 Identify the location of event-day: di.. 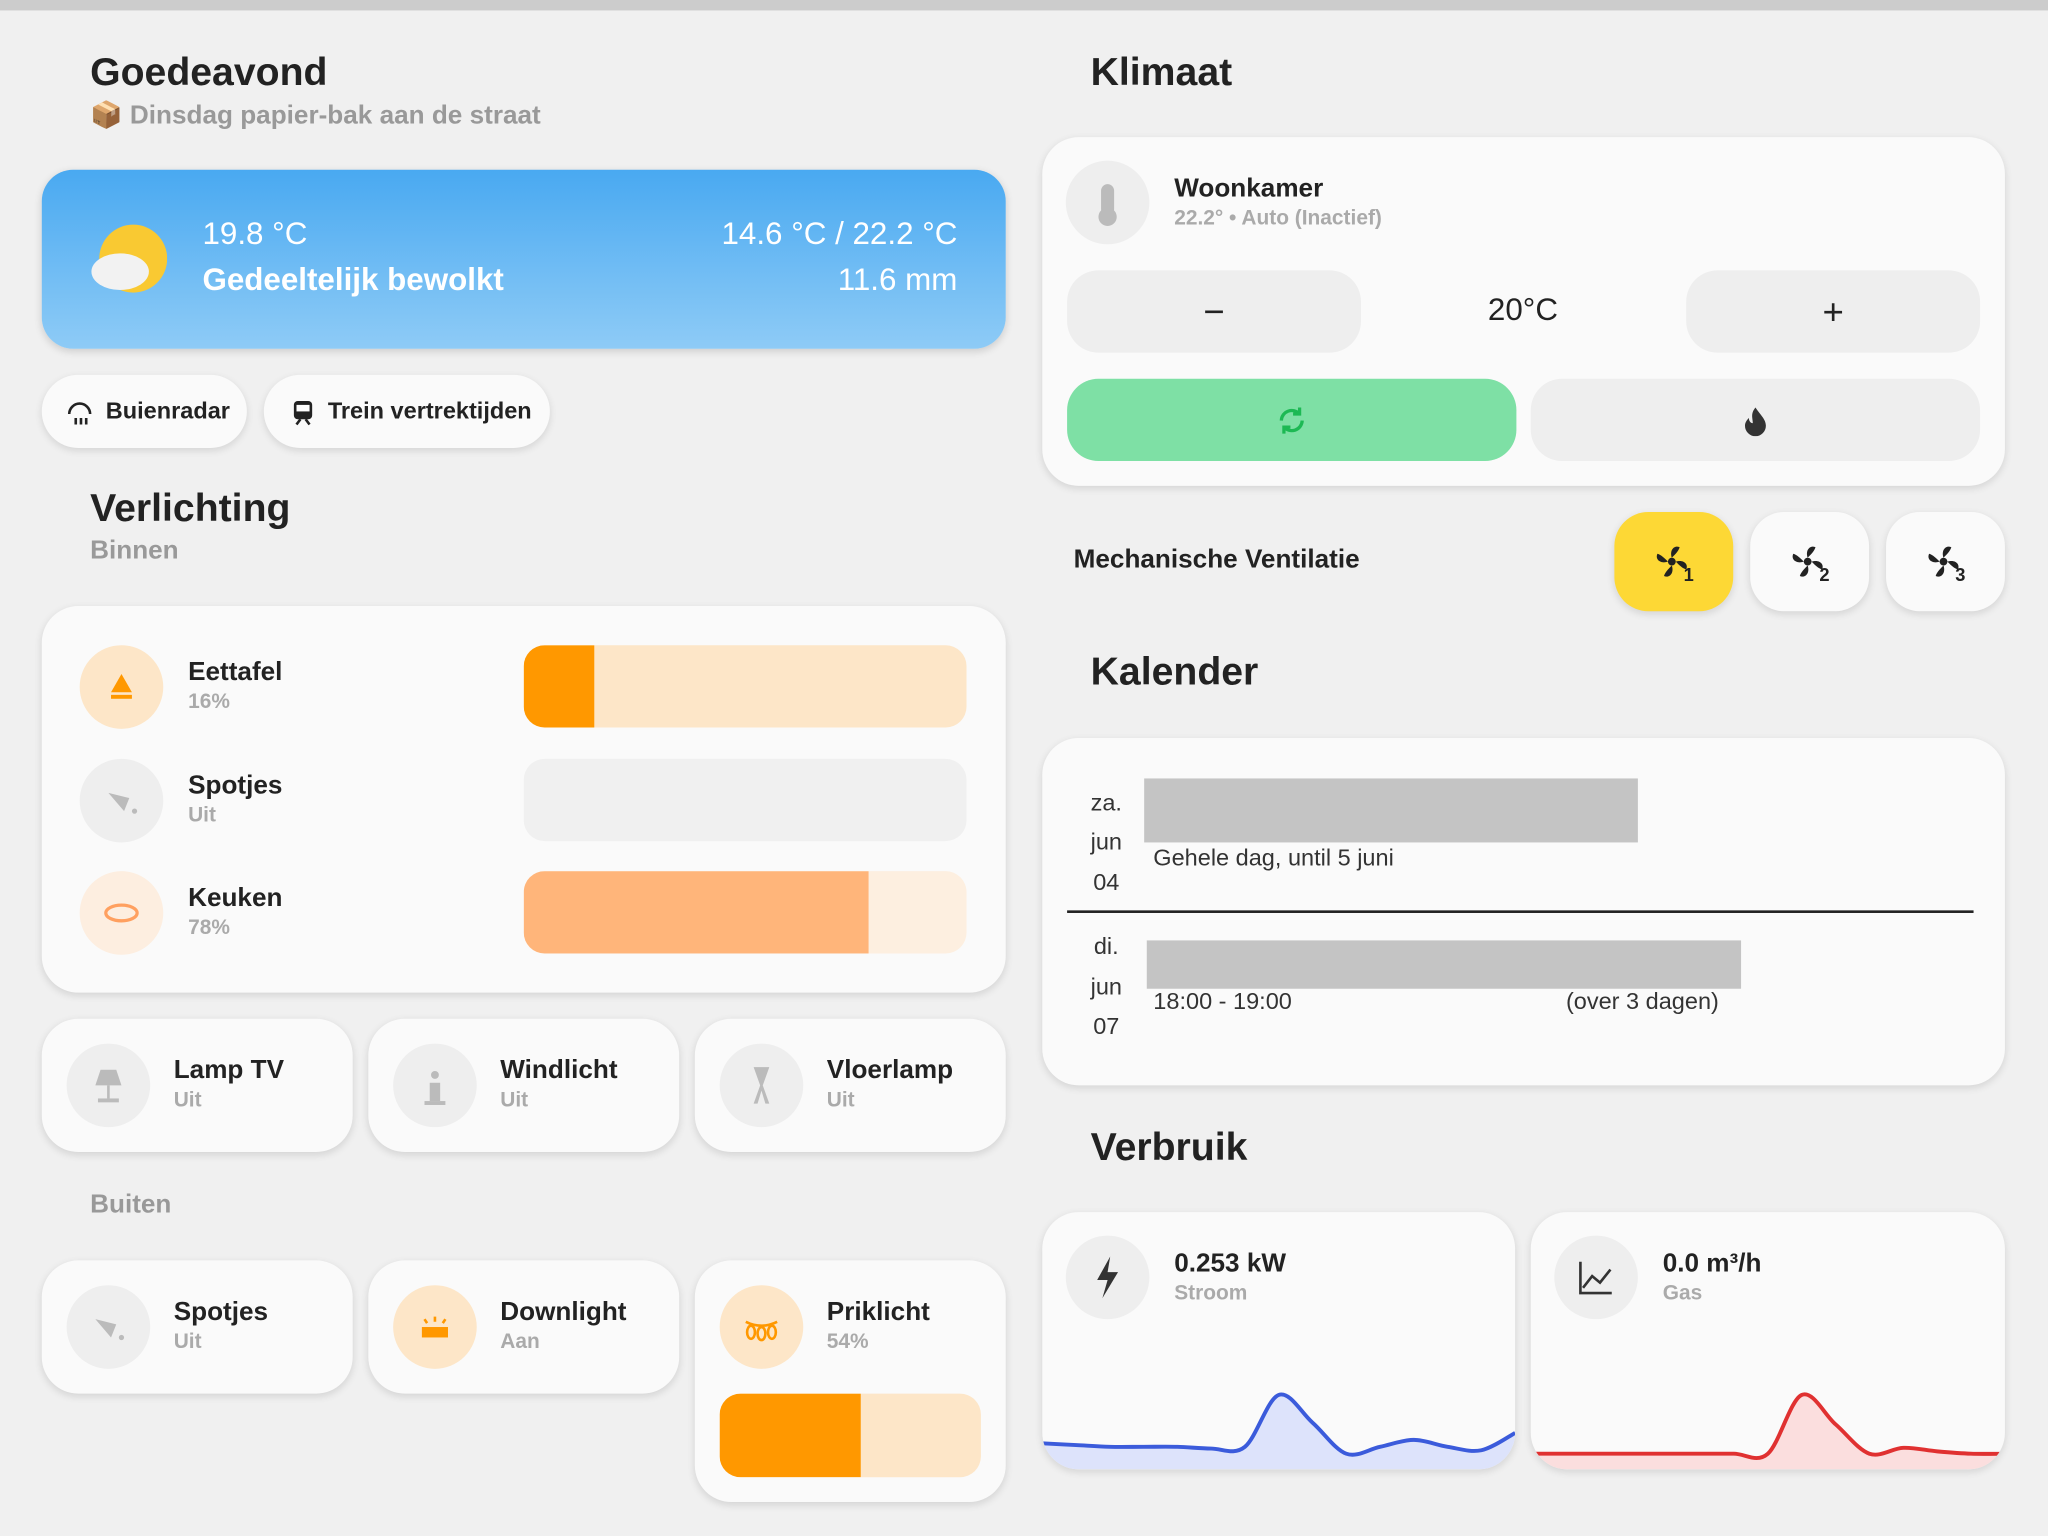
(1106, 946).